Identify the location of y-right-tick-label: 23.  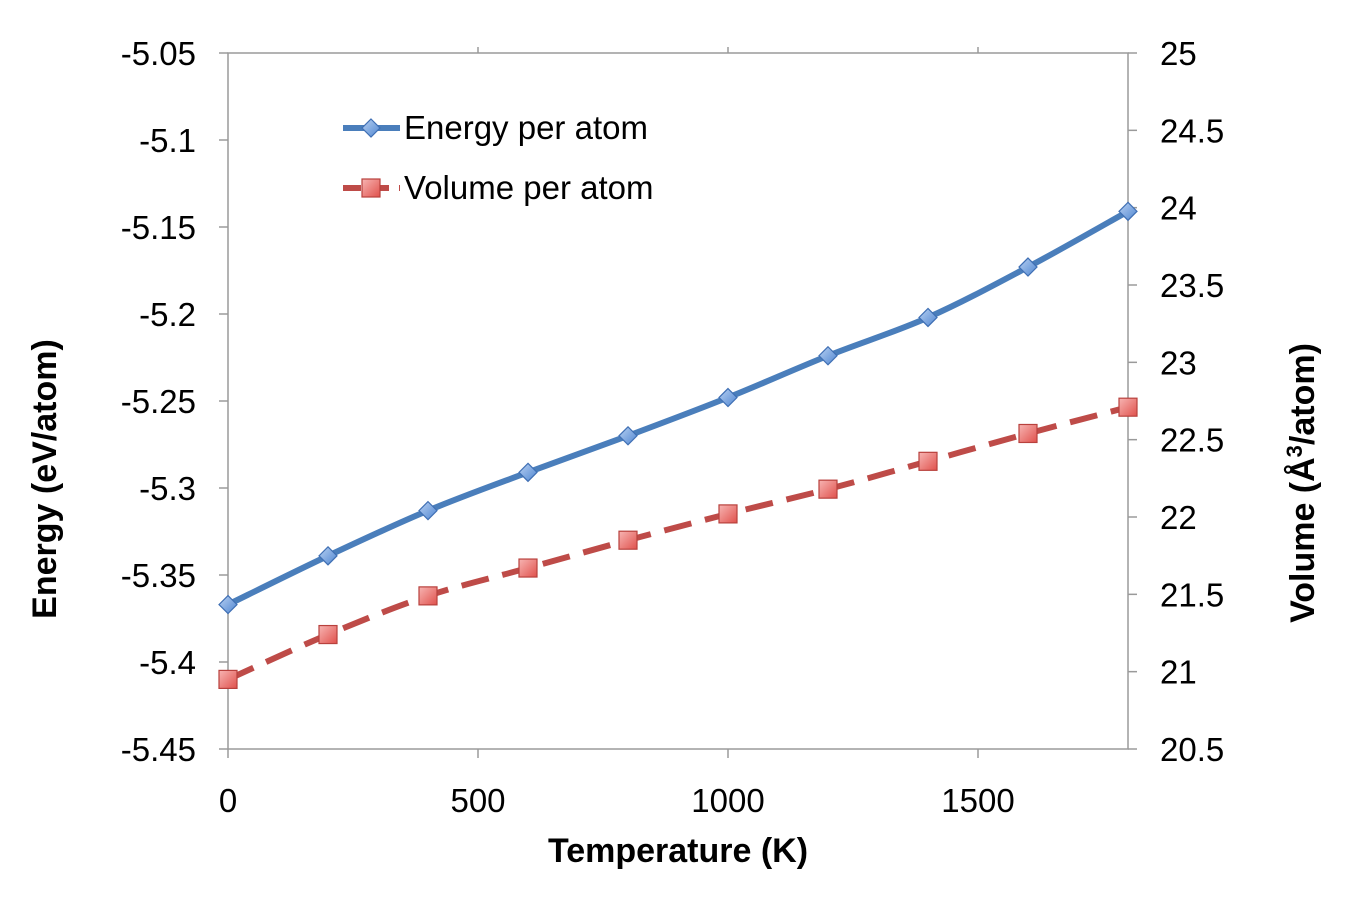
(1178, 362).